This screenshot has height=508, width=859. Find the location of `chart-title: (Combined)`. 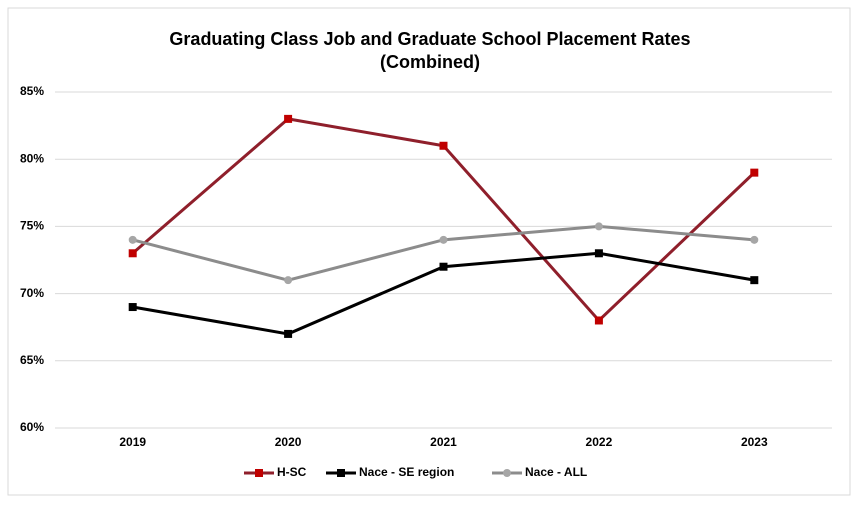

chart-title: (Combined) is located at coordinates (430, 62).